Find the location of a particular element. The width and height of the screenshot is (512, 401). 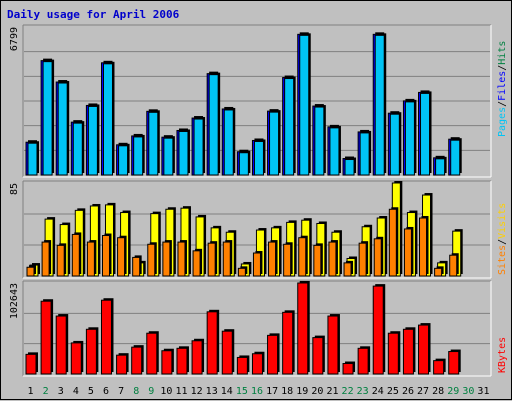

day-label: 11 is located at coordinates (181, 391).